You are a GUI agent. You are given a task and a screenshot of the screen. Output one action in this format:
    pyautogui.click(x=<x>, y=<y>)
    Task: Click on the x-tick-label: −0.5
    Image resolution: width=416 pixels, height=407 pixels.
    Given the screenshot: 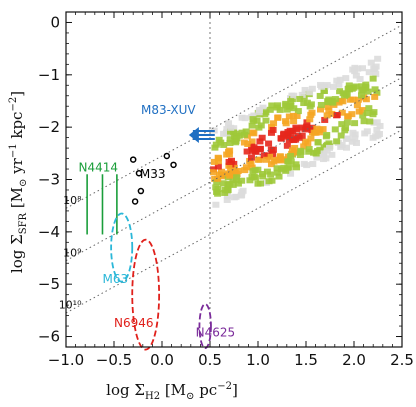 What is the action you would take?
    pyautogui.click(x=114, y=360)
    